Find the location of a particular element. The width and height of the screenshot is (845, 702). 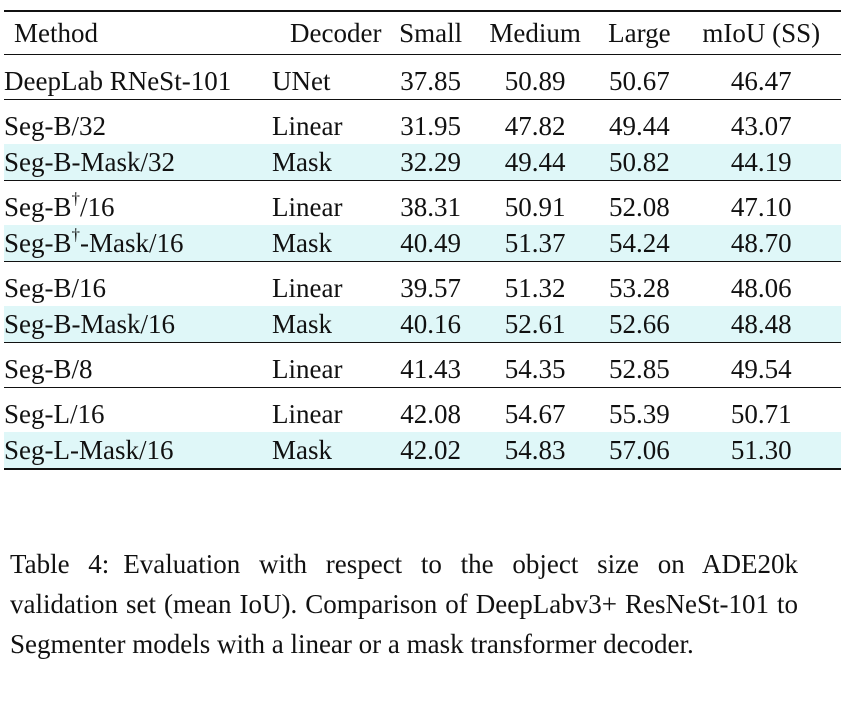

cell-method: Seg-B/16 is located at coordinates (55, 288).